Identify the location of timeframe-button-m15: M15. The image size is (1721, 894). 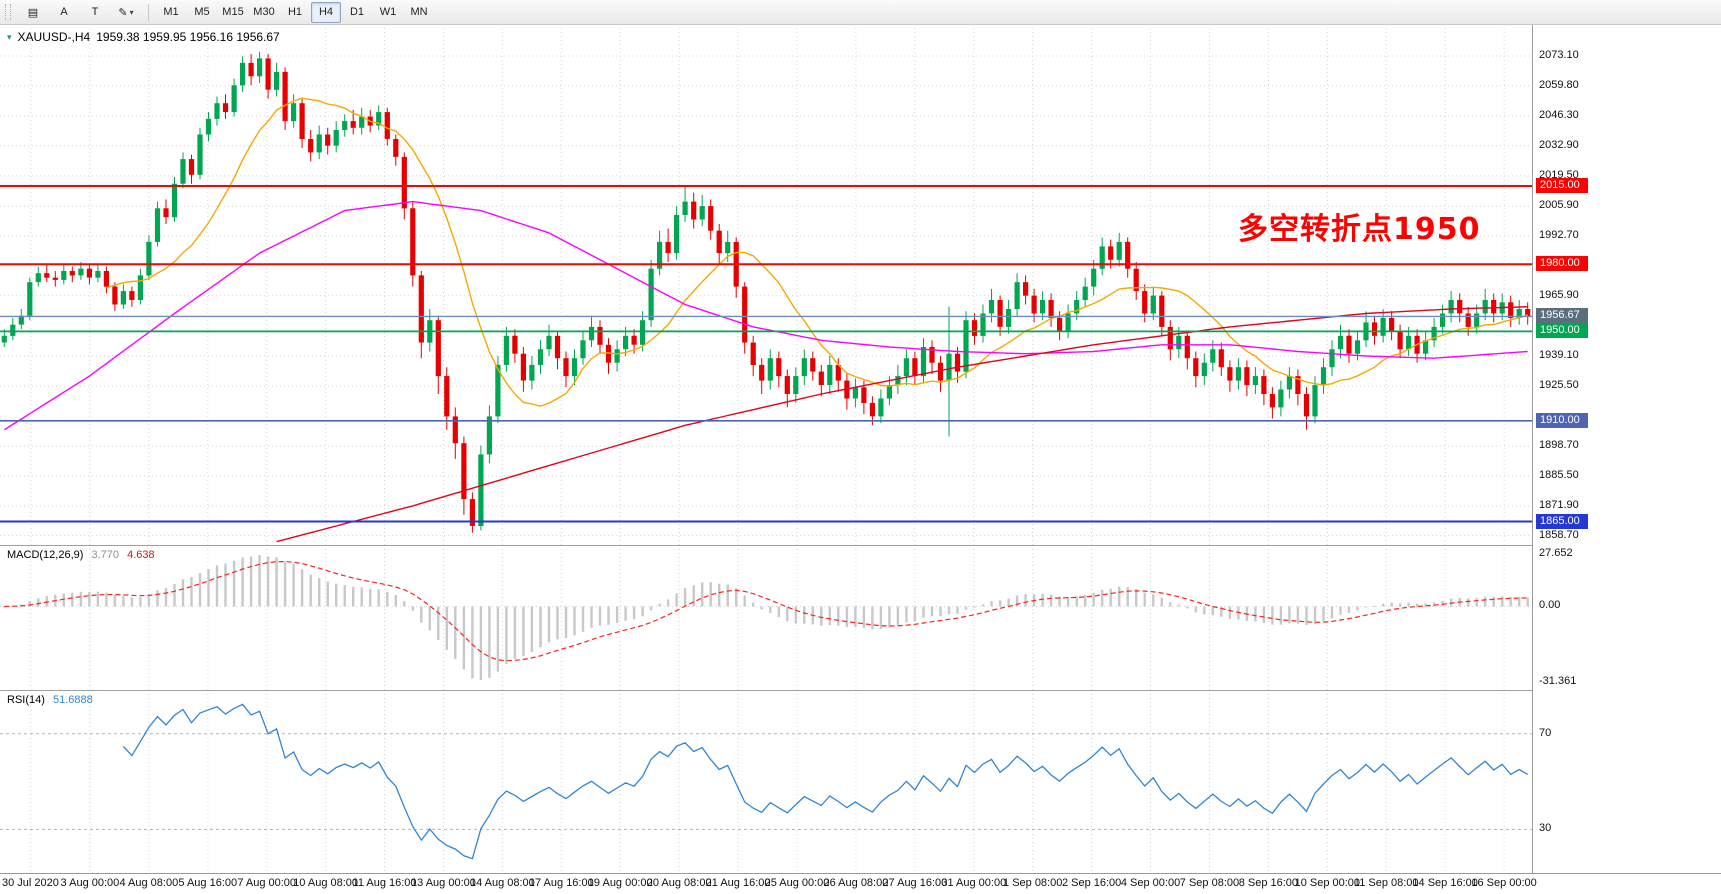
(233, 12).